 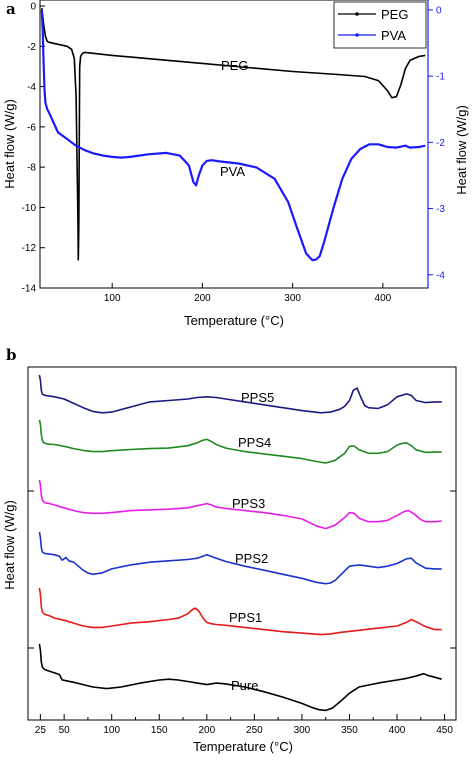 I want to click on series-label-peg: PEG, so click(x=234, y=65).